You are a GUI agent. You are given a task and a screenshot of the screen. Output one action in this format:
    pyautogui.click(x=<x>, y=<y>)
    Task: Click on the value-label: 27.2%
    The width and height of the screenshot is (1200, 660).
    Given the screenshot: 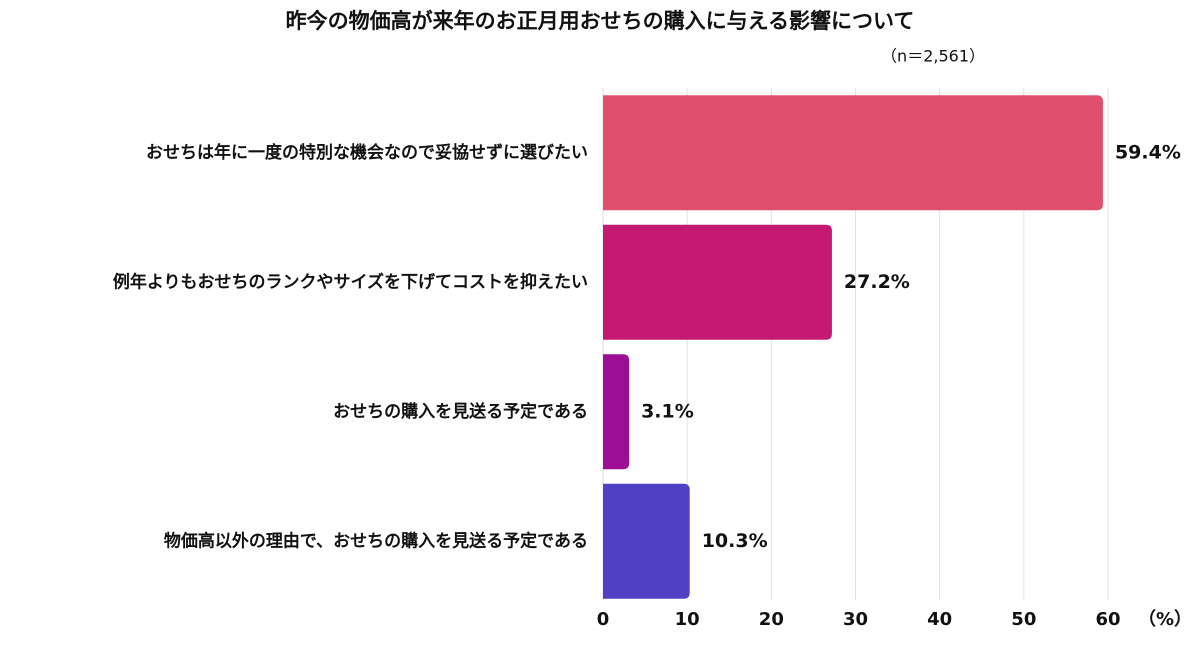 What is the action you would take?
    pyautogui.click(x=877, y=282)
    